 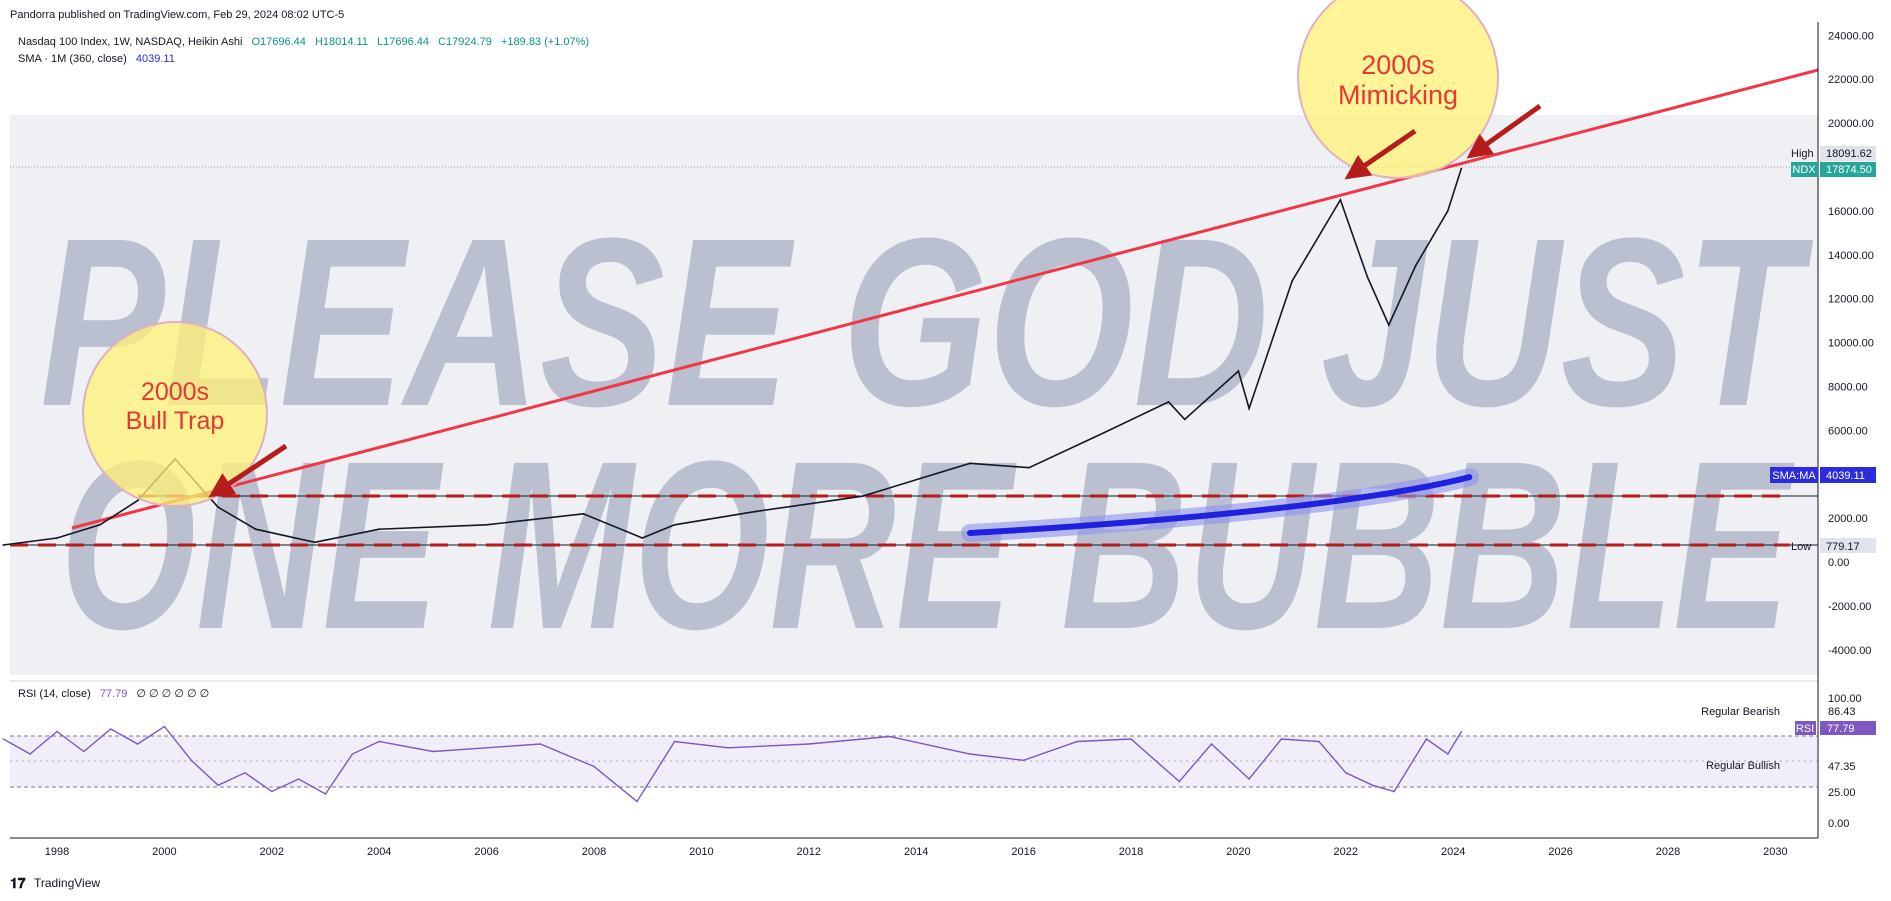 I want to click on y-tick-label: 6000.00, so click(x=1848, y=431).